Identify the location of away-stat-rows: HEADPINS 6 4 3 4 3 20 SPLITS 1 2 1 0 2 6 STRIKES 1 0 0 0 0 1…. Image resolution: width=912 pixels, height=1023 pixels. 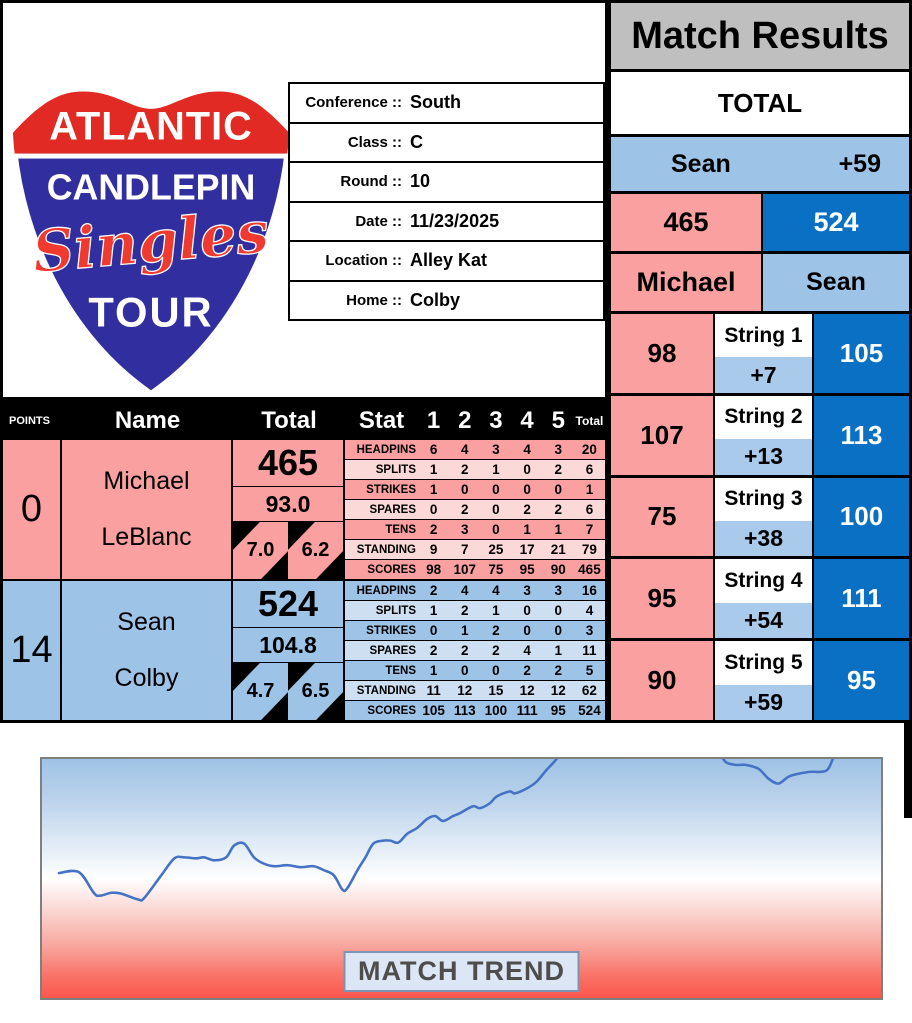
(475, 509).